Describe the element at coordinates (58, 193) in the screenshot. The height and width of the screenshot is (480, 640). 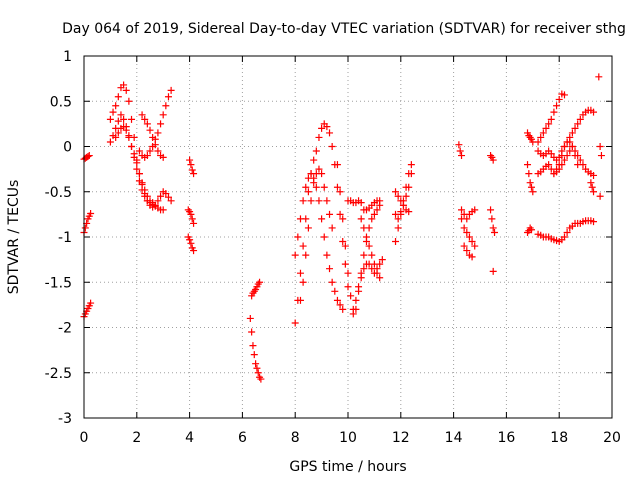
I see `y-tick-label: -0.5` at that location.